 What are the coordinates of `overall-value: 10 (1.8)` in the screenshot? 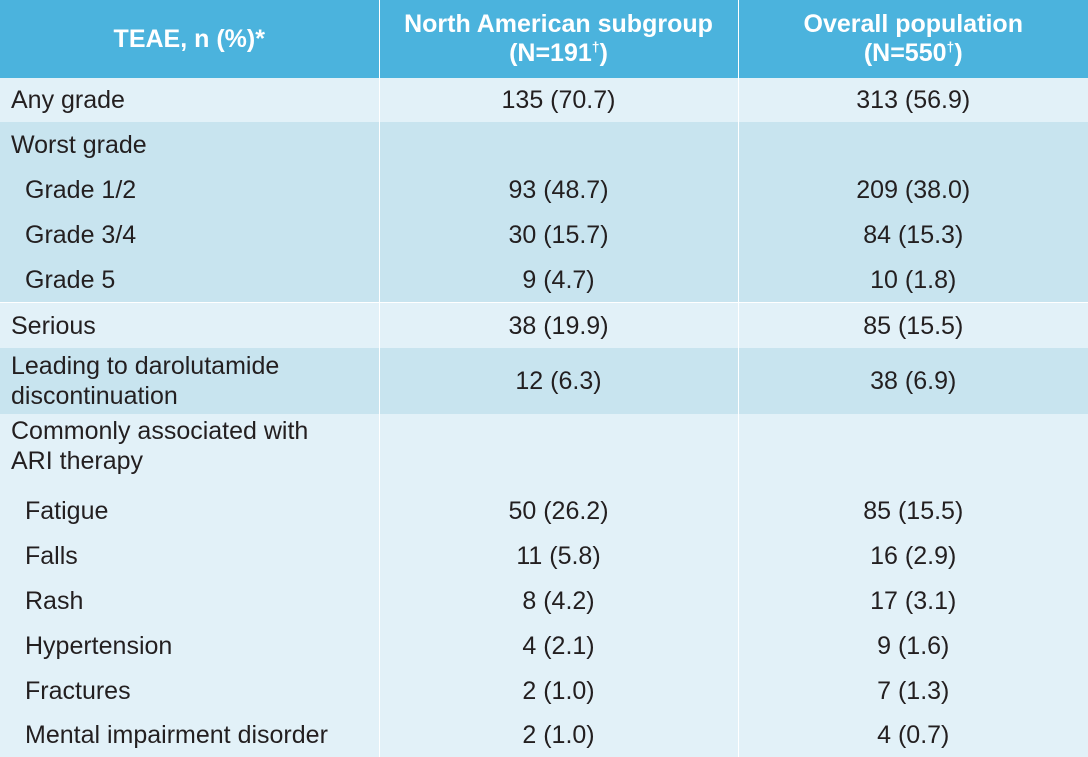 It's located at (912, 280).